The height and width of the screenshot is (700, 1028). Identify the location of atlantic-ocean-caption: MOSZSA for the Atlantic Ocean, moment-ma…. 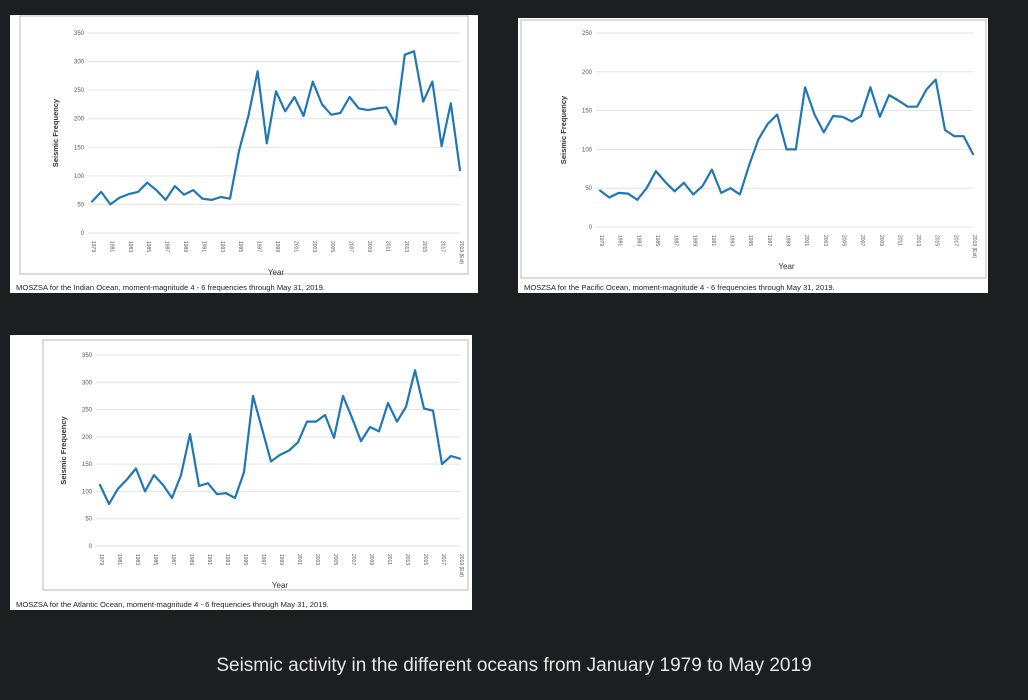
(172, 604).